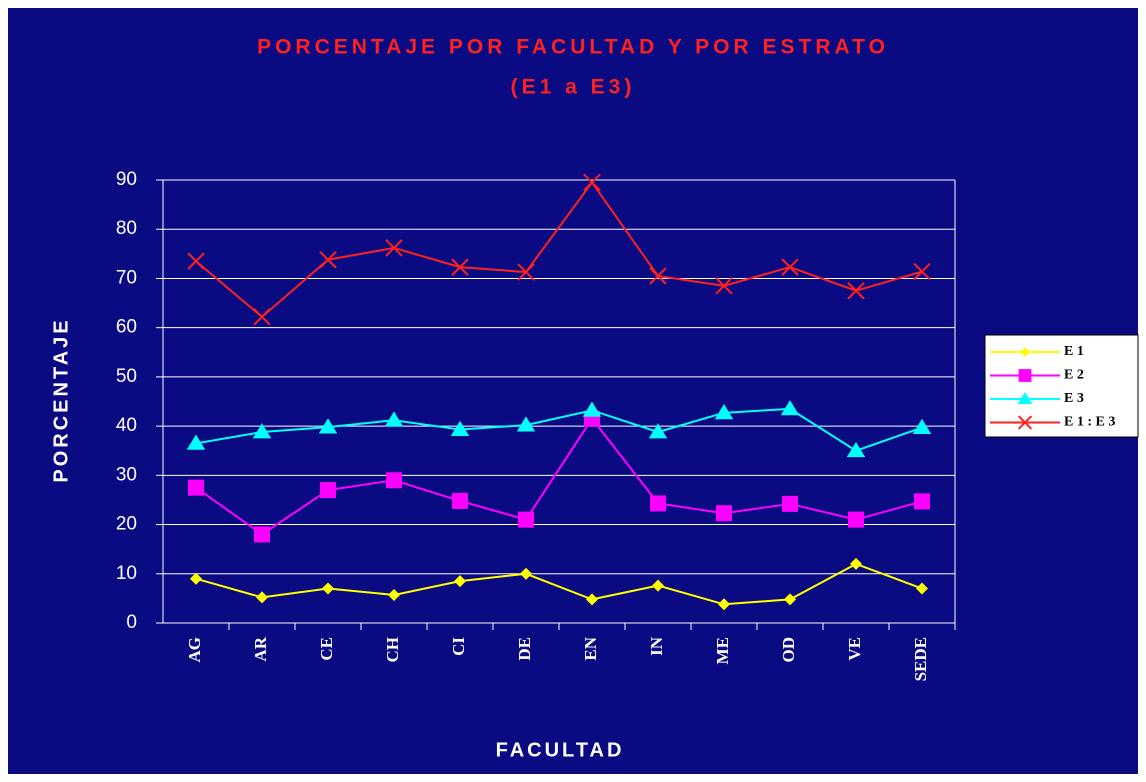  What do you see at coordinates (392, 650) in the screenshot?
I see `x-tick-label: CH` at bounding box center [392, 650].